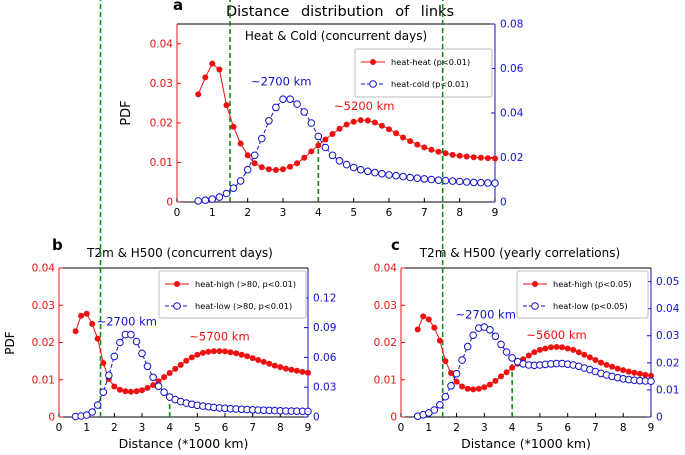 The width and height of the screenshot is (685, 455). What do you see at coordinates (252, 428) in the screenshot?
I see `x-tick-label: 7` at bounding box center [252, 428].